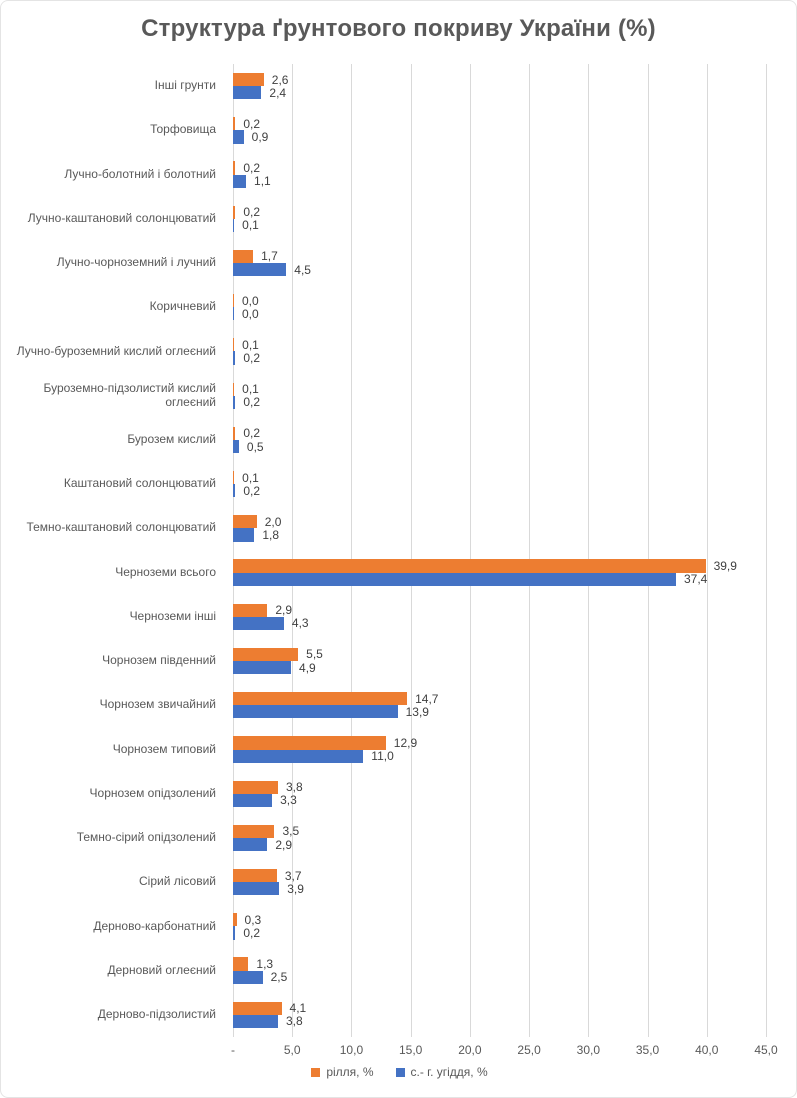 Image resolution: width=797 pixels, height=1098 pixels. I want to click on bar-slot: 0,5, so click(499, 447).